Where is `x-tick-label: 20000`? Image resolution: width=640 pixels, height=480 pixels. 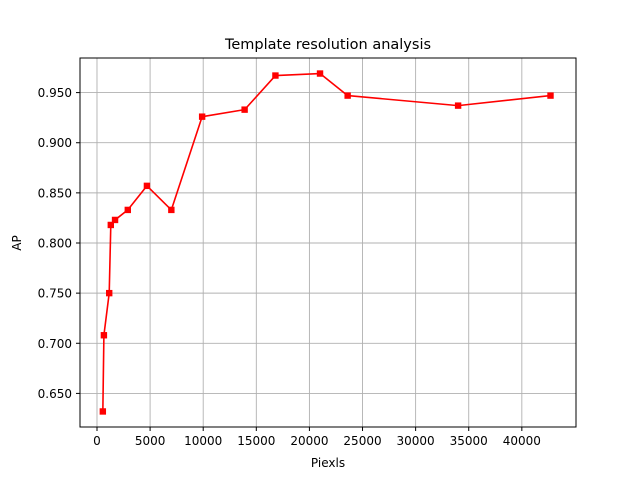 x-tick-label: 20000 is located at coordinates (309, 441).